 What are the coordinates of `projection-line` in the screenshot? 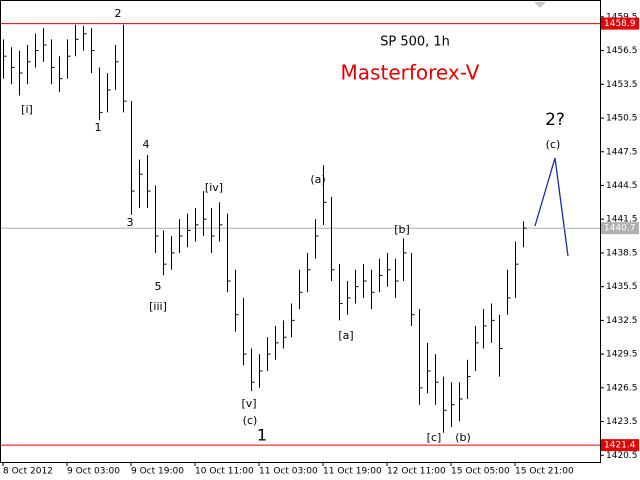 It's located at (551, 207).